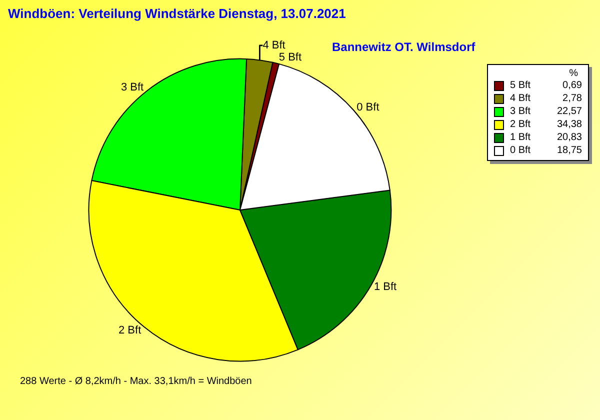 The image size is (600, 420). I want to click on chart-subtitle: Bannewitz OT. Wilmsdorf, so click(404, 47).